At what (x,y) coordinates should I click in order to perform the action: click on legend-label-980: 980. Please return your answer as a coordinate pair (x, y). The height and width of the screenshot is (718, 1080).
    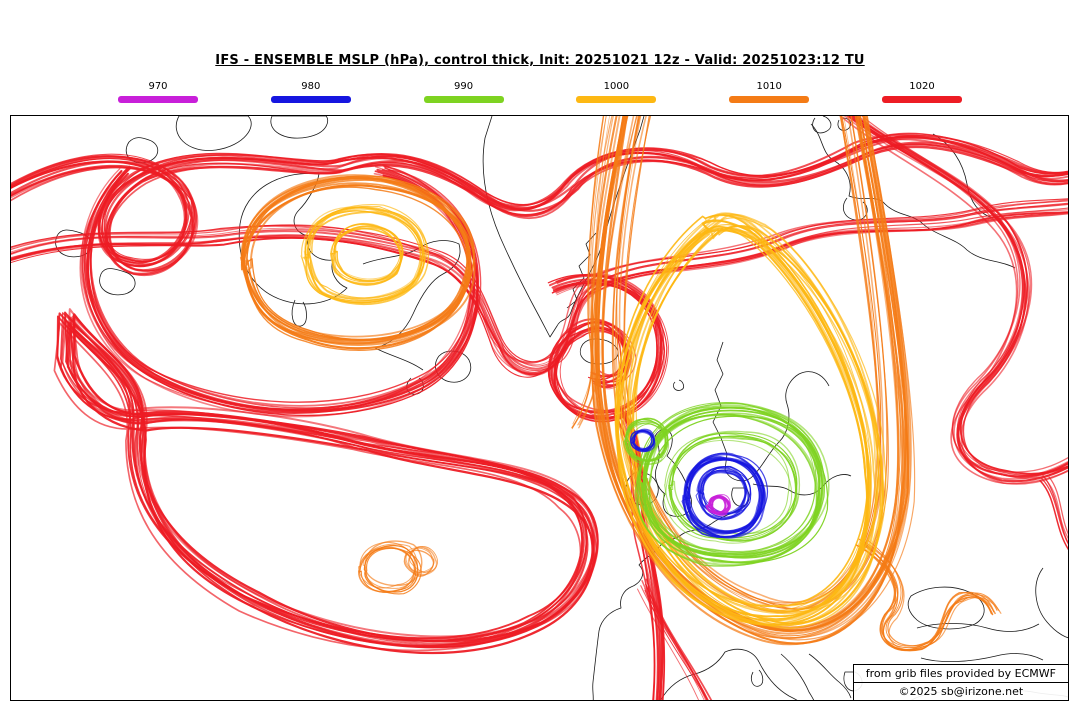
    Looking at the image, I should click on (311, 86).